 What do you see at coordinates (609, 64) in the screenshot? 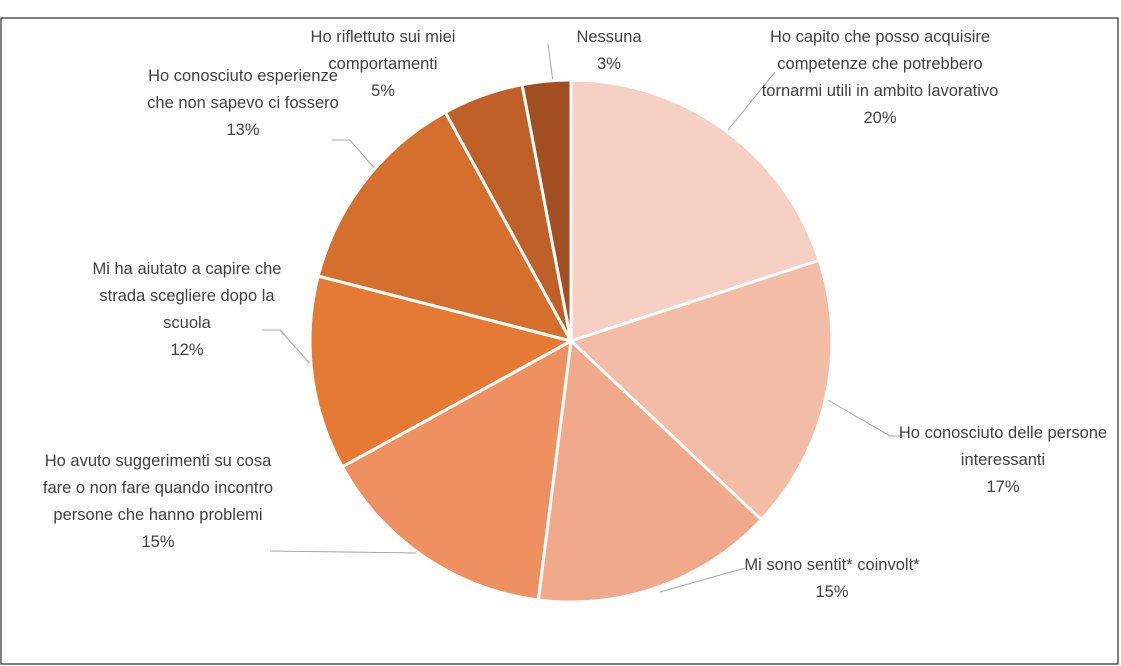
I see `percent-label: 3%` at bounding box center [609, 64].